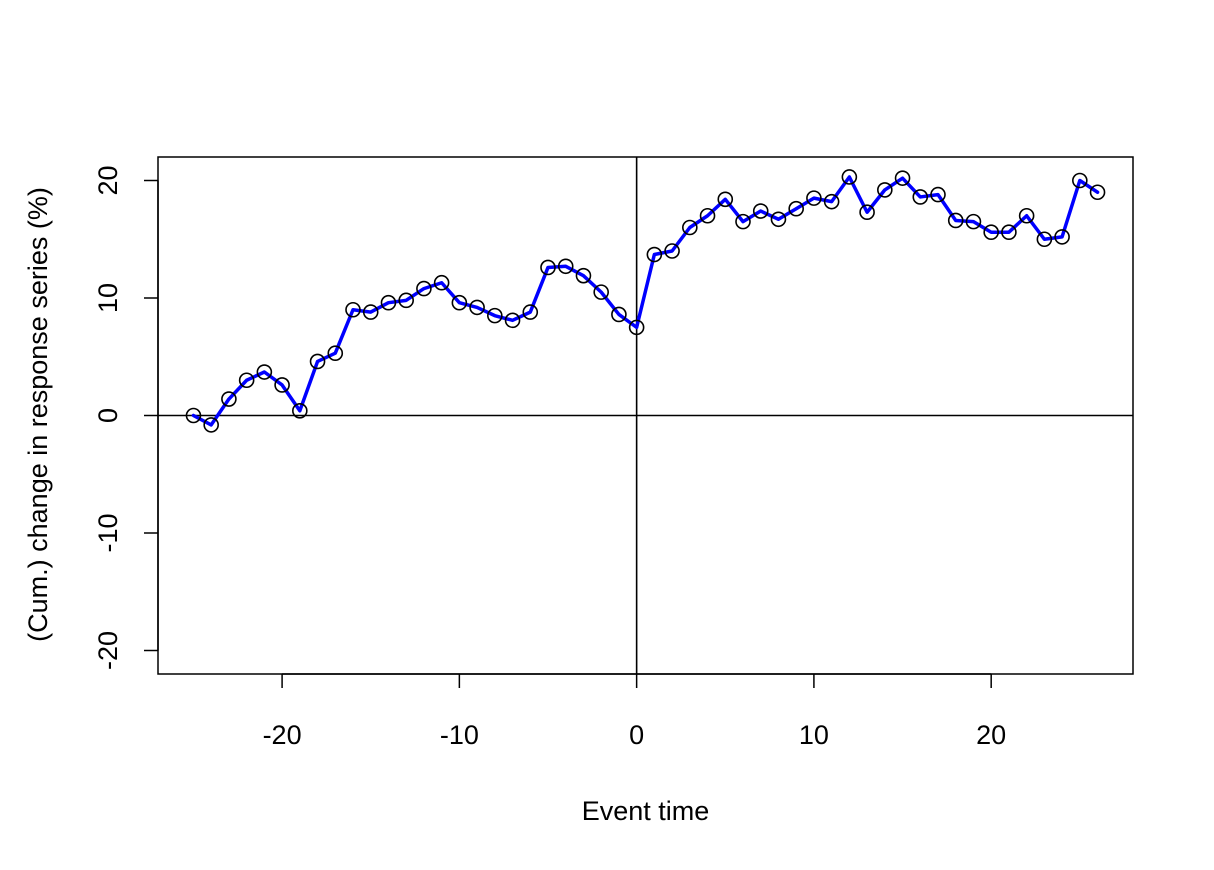 This screenshot has width=1214, height=870. What do you see at coordinates (459, 735) in the screenshot?
I see `x-tick-label: -10` at bounding box center [459, 735].